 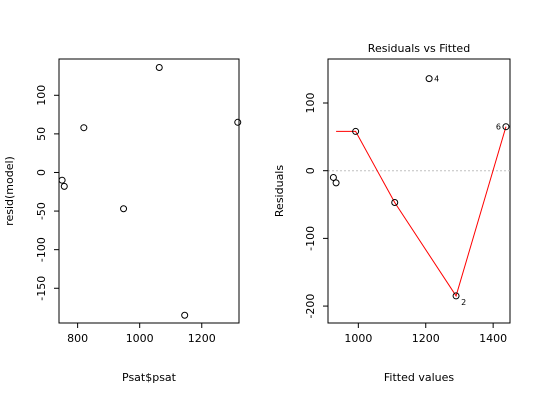 What do you see at coordinates (419, 377) in the screenshot?
I see `right-x-axis-title: Fitted values` at bounding box center [419, 377].